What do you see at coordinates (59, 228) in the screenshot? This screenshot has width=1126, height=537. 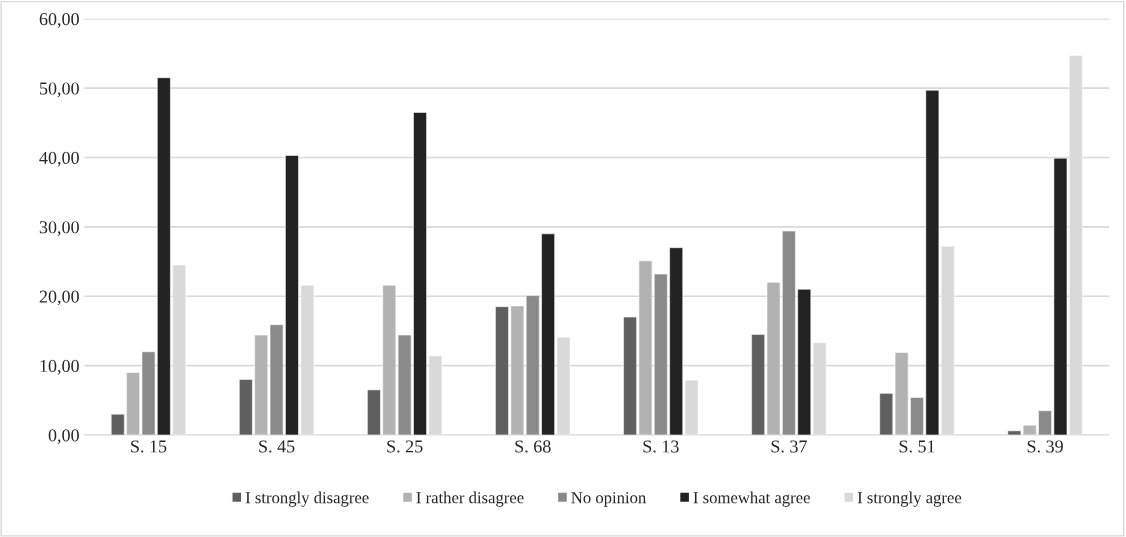 I see `y-tick-label: 30,00` at bounding box center [59, 228].